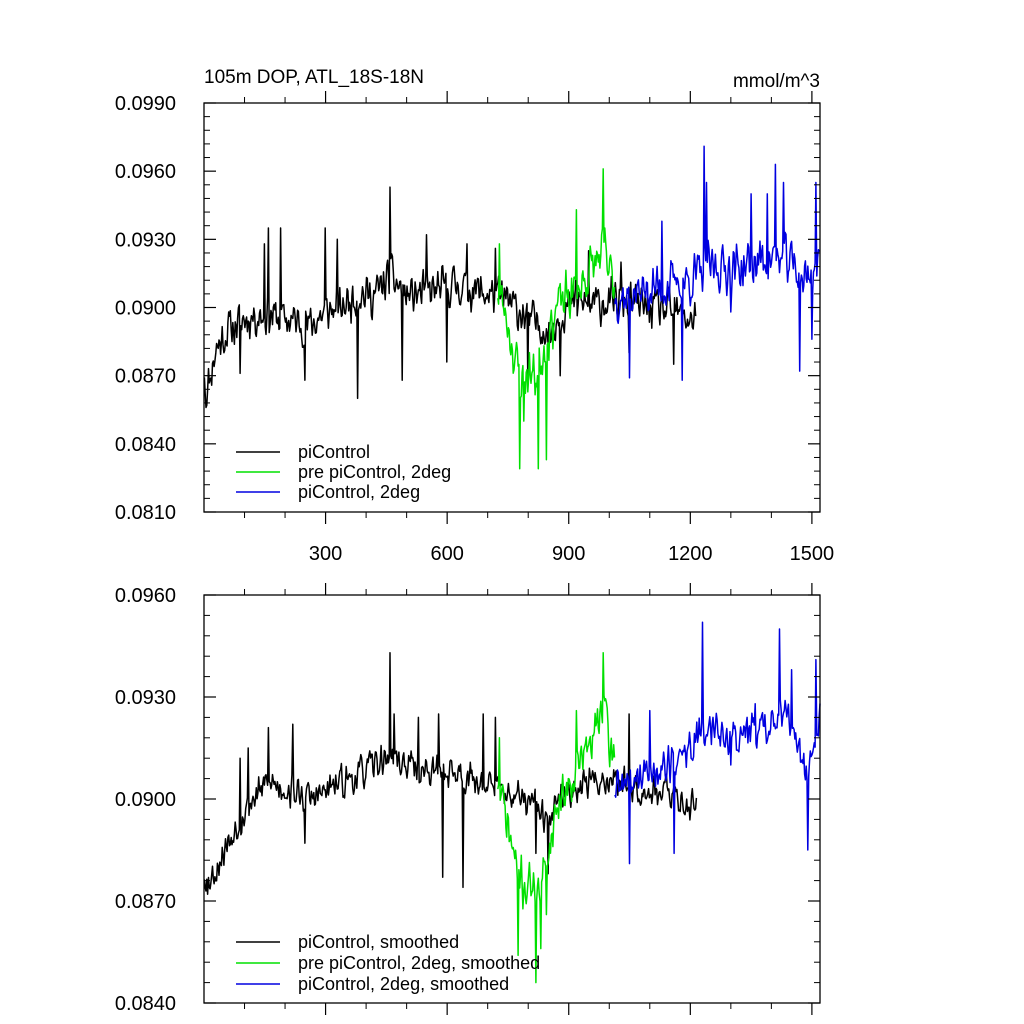 This screenshot has height=1024, width=1024. I want to click on legend-label: pre piControl, 2deg, smoothed, so click(419, 963).